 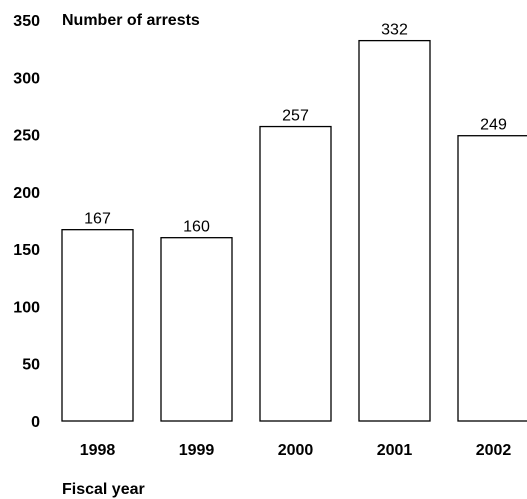 I want to click on data-label-2002: 249, so click(x=493, y=125).